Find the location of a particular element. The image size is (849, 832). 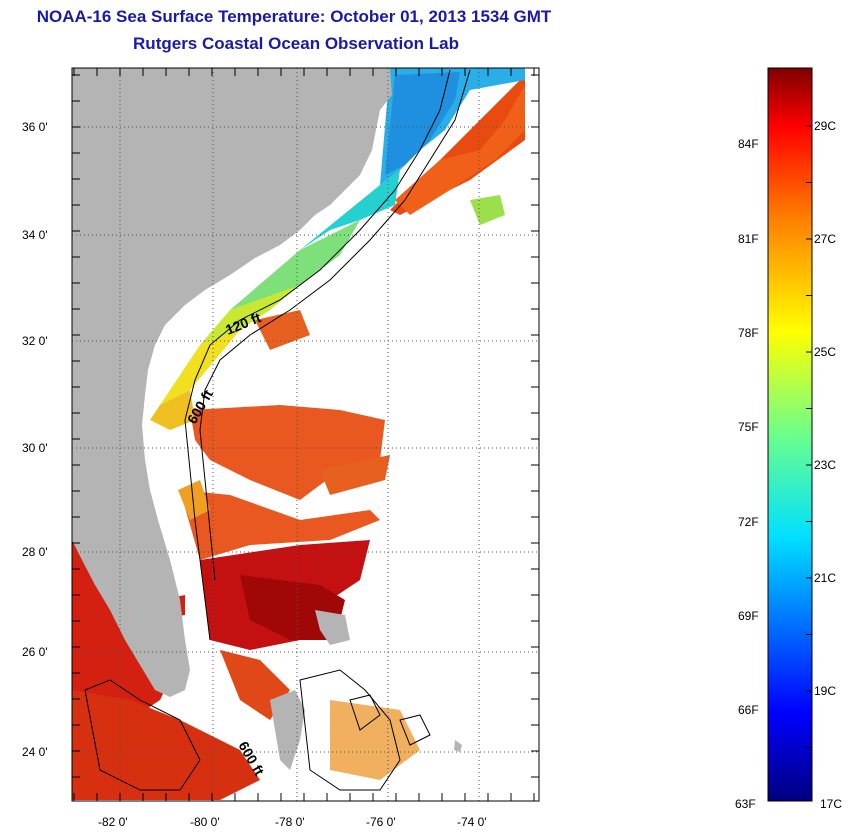

fahrenheit-label: 78F is located at coordinates (748, 333).